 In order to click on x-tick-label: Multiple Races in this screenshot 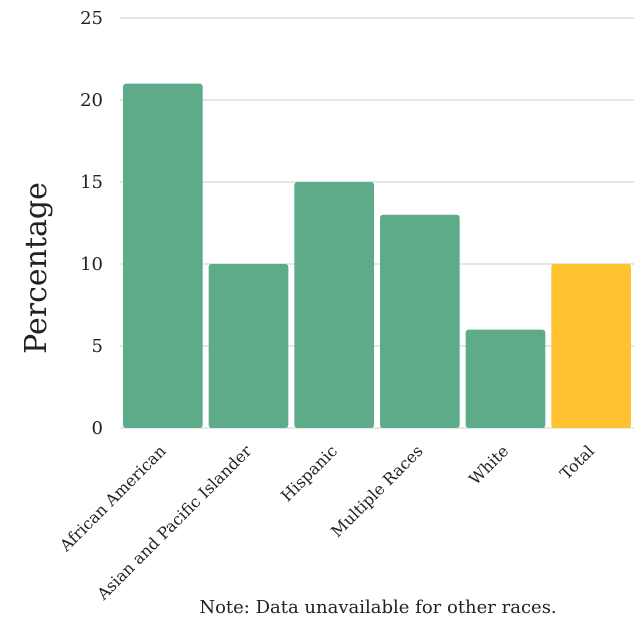, I will do `click(377, 491)`.